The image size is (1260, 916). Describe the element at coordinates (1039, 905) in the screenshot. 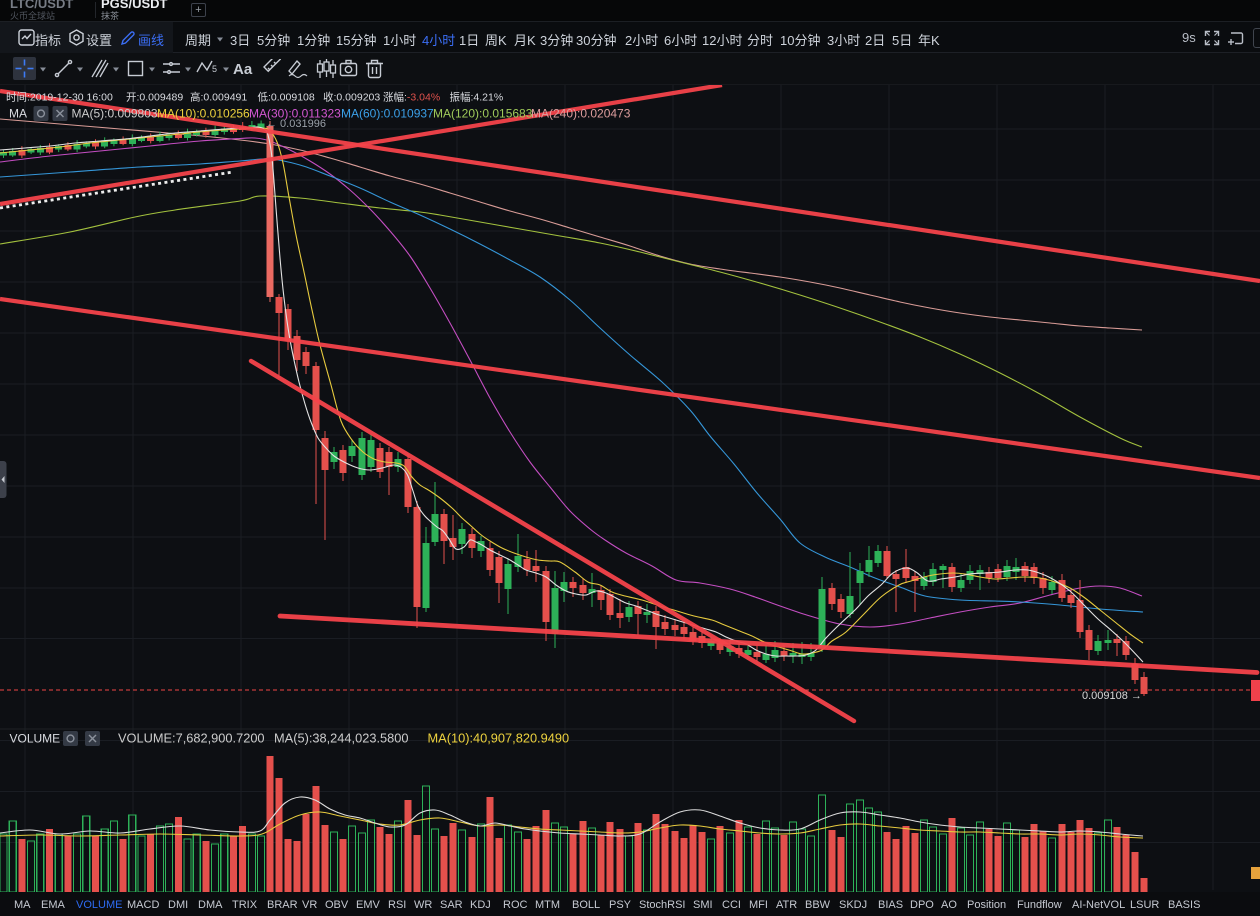

I see `svg-text: Fundflow` at that location.